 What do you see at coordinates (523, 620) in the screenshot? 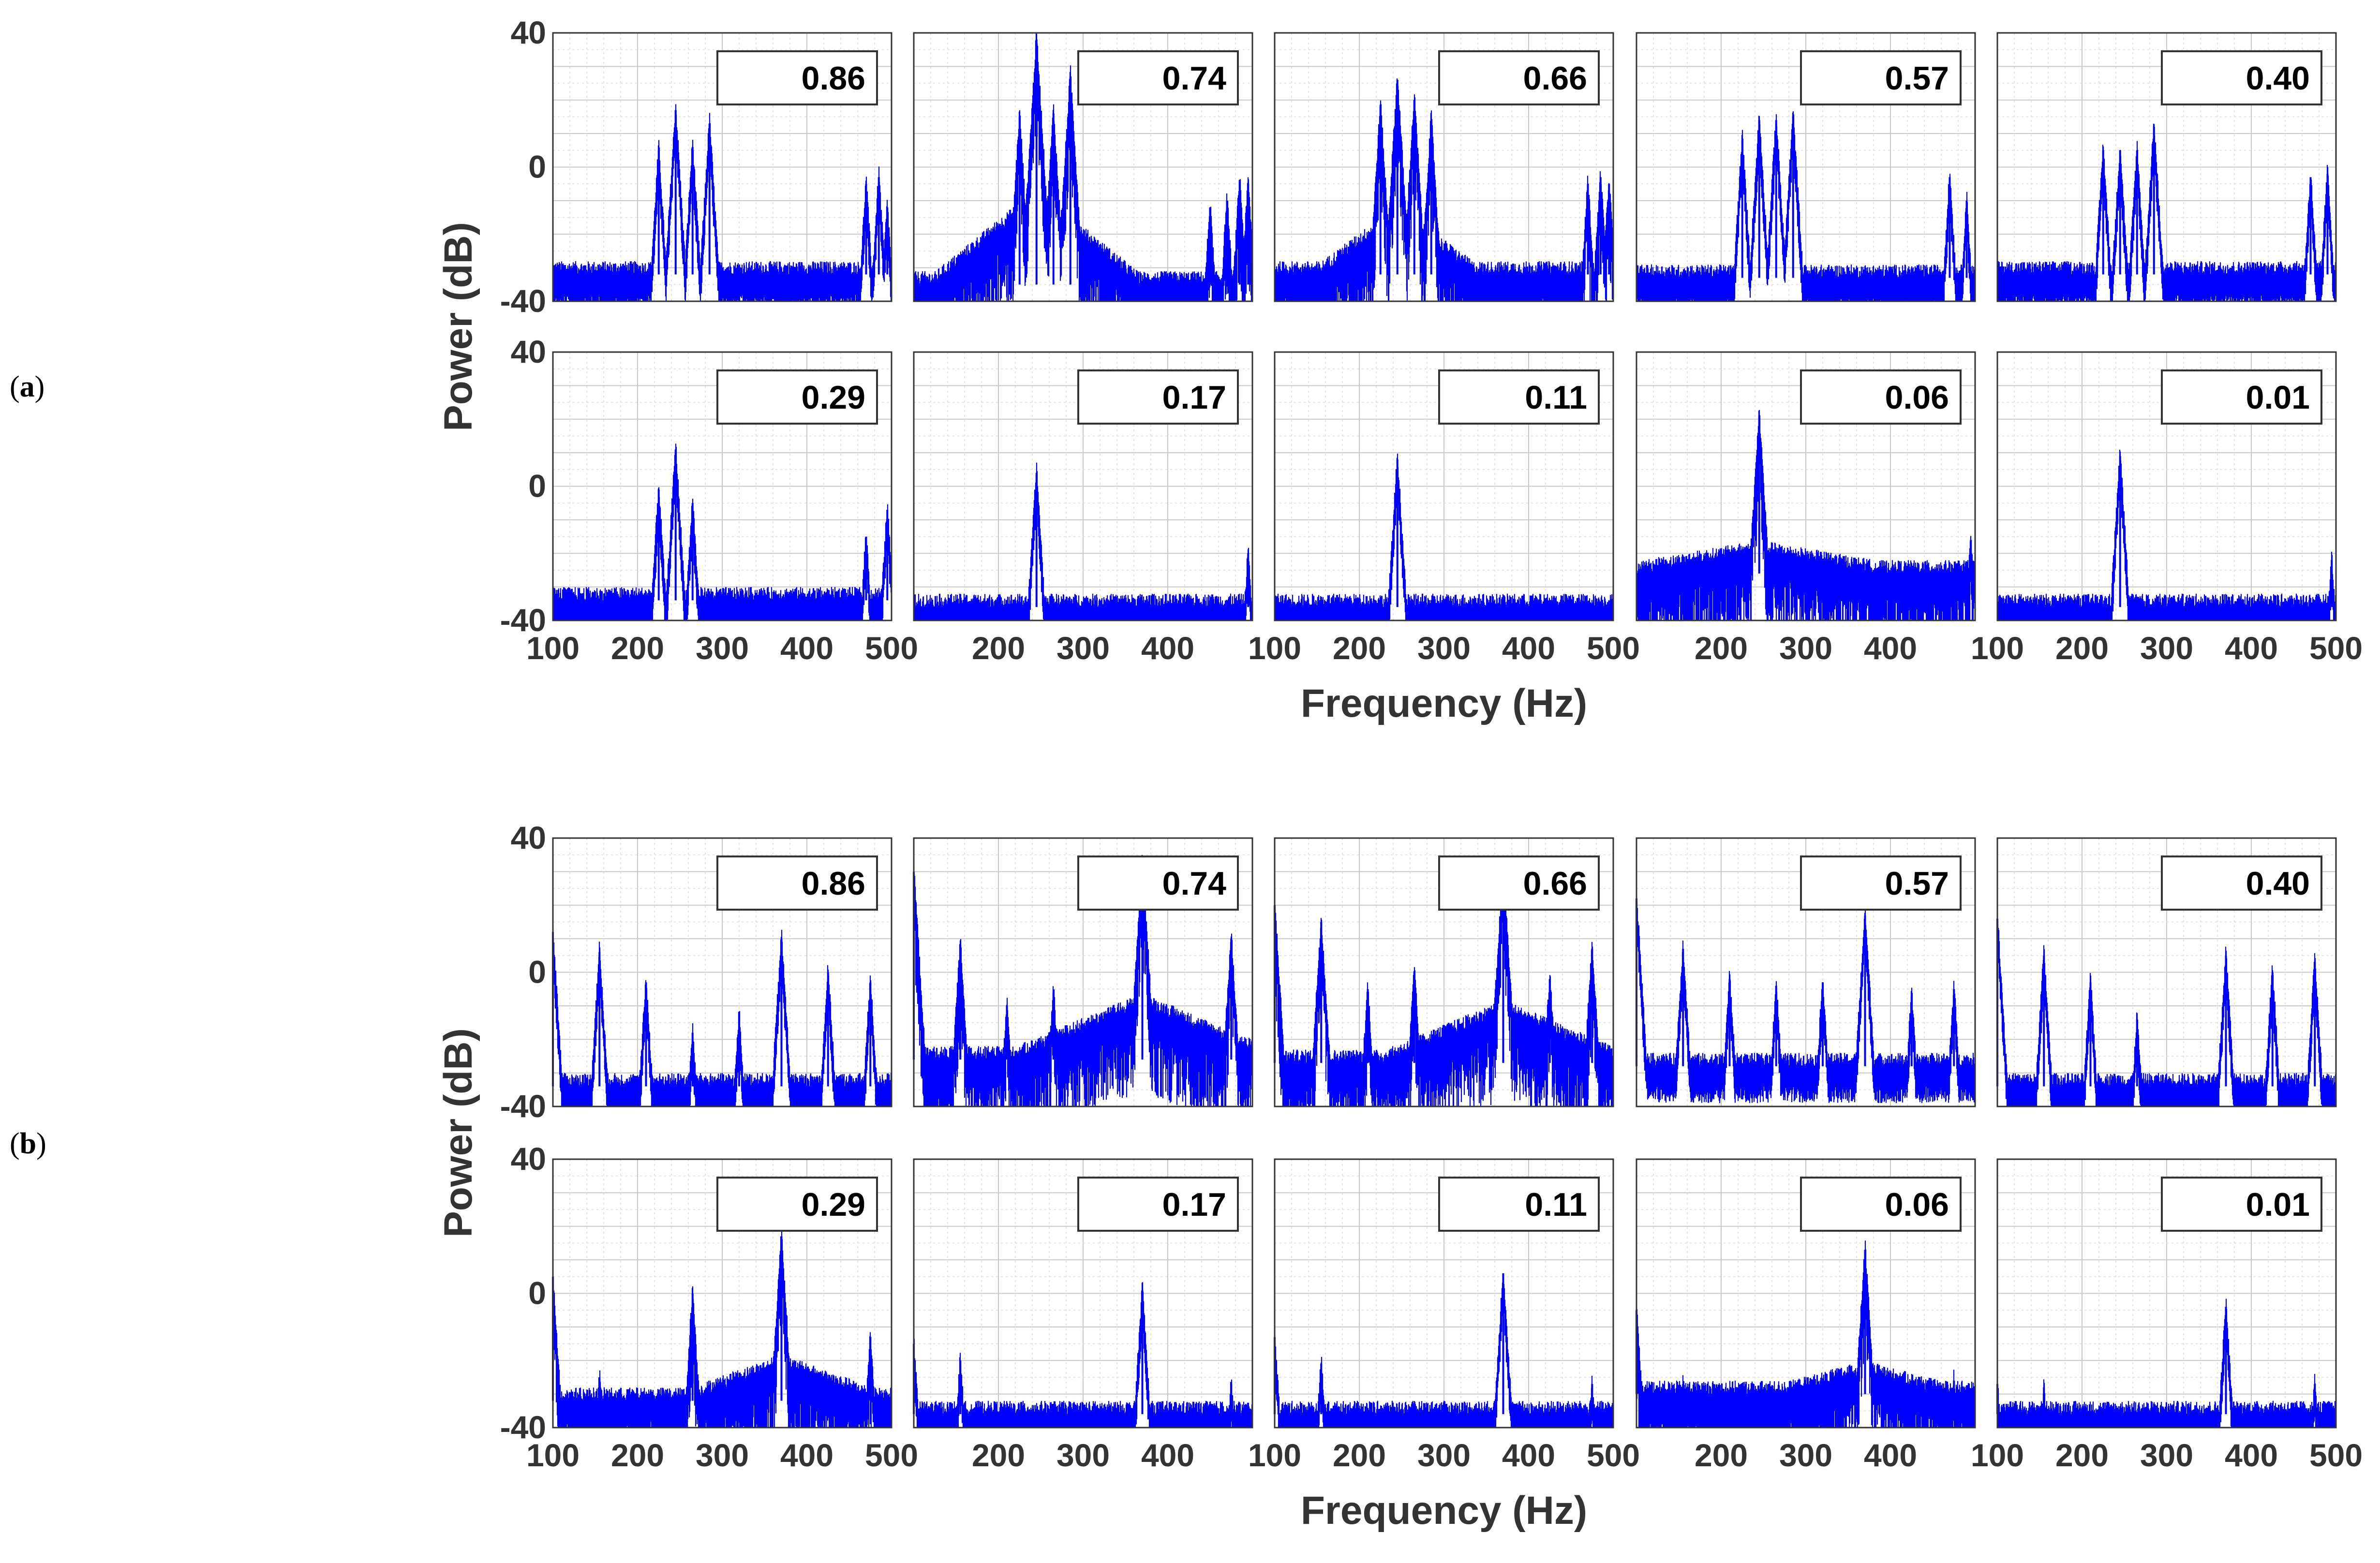
I see `panel-a-subplot-6-ytick-label: -40` at bounding box center [523, 620].